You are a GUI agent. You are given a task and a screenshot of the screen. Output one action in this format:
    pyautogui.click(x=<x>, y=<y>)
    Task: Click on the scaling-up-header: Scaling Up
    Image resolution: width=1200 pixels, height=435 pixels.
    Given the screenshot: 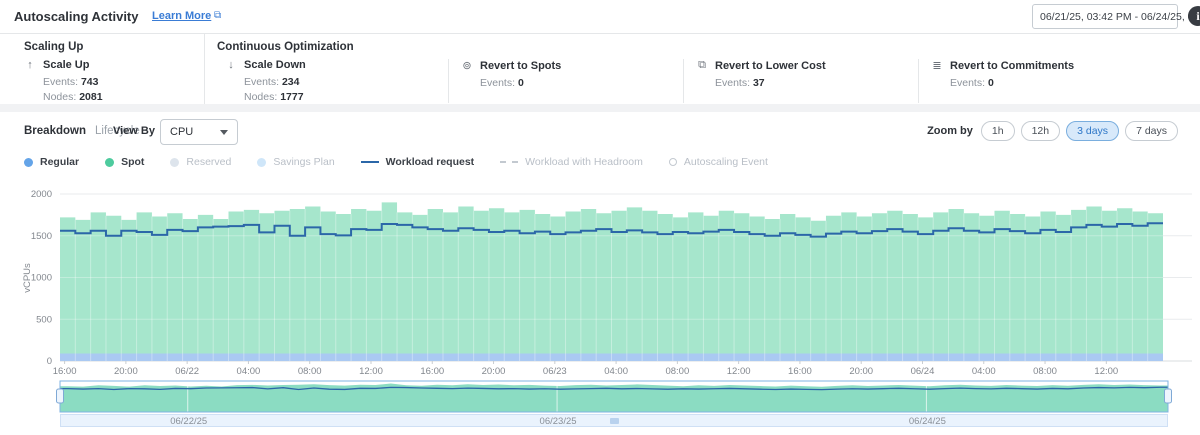 What is the action you would take?
    pyautogui.click(x=54, y=47)
    